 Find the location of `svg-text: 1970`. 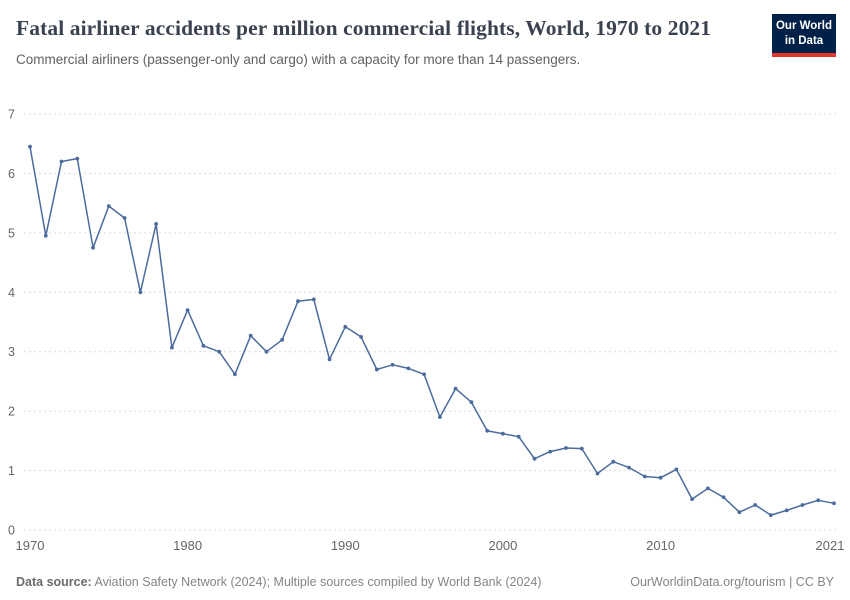

svg-text: 1970 is located at coordinates (30, 545).